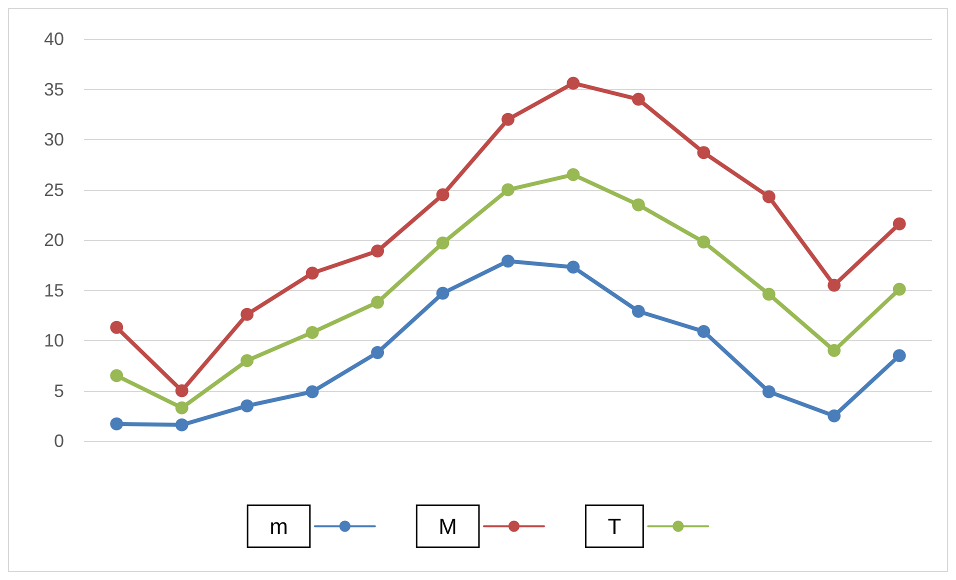  I want to click on y-tick-label: 20, so click(54, 240).